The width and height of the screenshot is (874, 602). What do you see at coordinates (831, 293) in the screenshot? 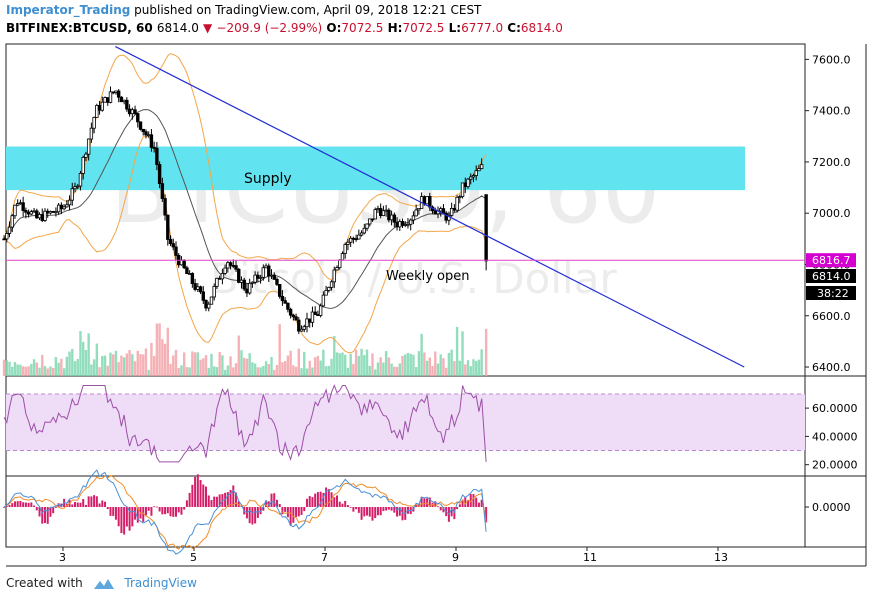
I see `countdown-tag` at bounding box center [831, 293].